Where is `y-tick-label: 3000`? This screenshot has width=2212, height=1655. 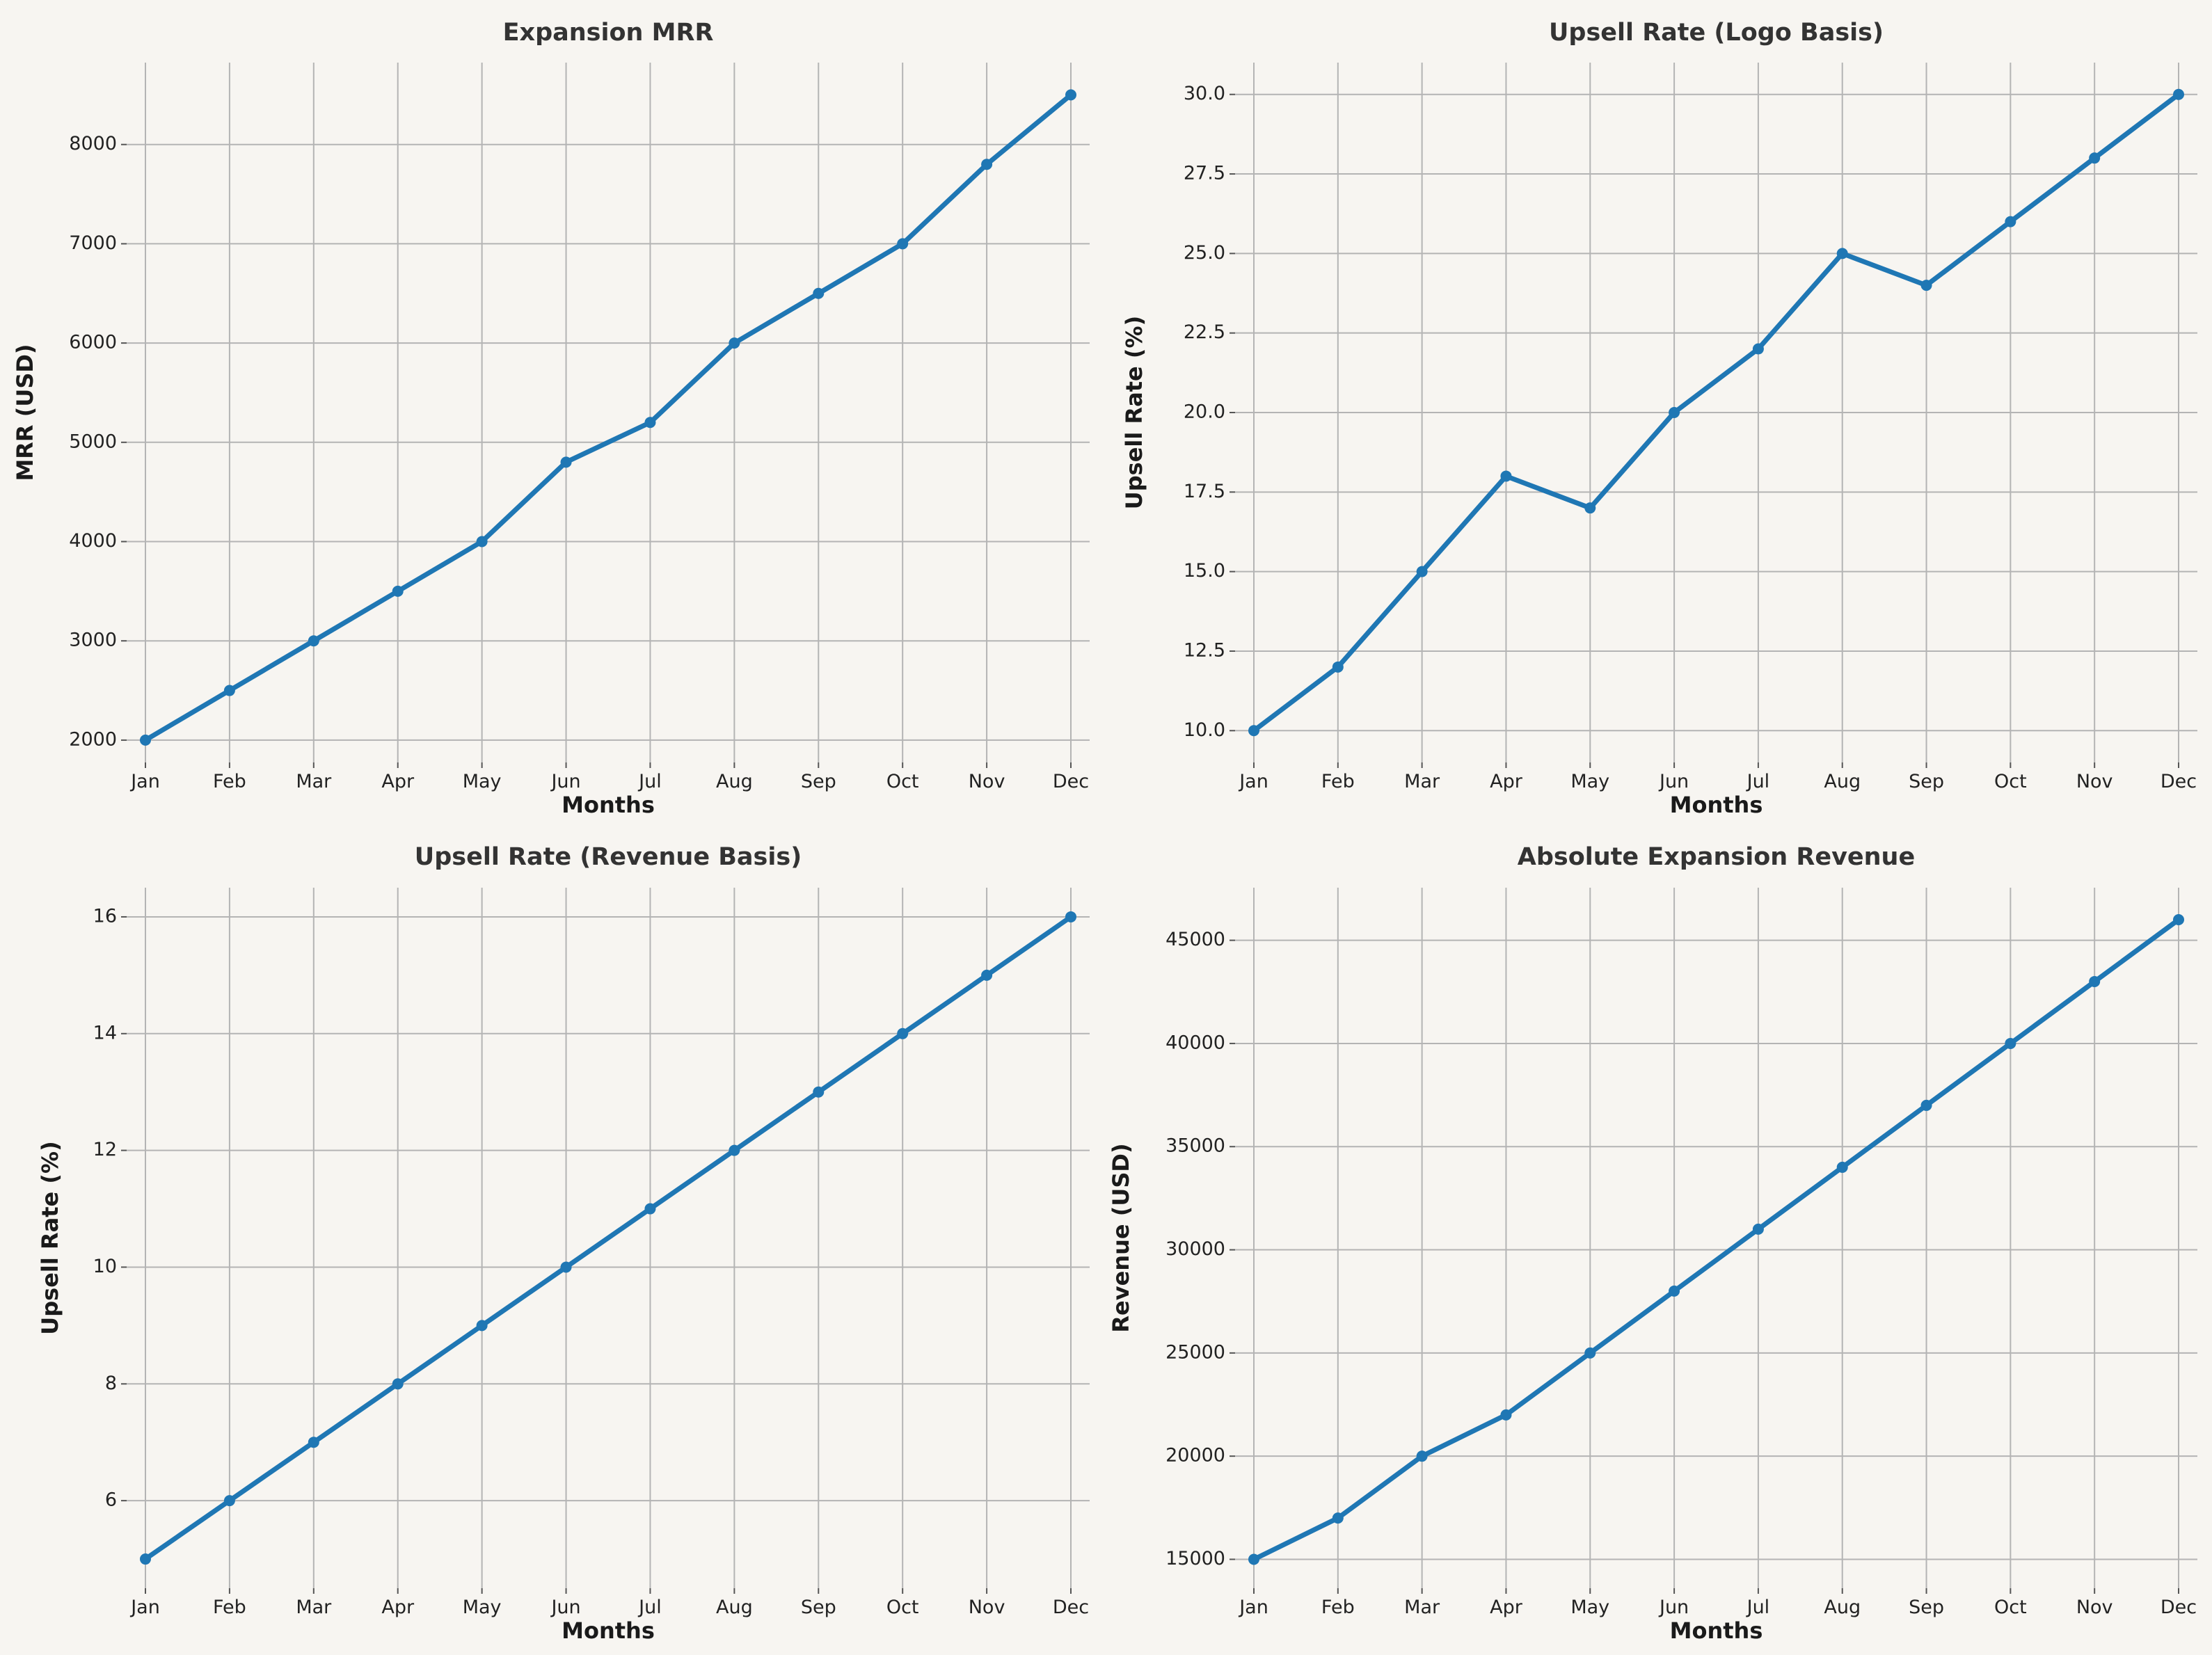 y-tick-label: 3000 is located at coordinates (93, 640).